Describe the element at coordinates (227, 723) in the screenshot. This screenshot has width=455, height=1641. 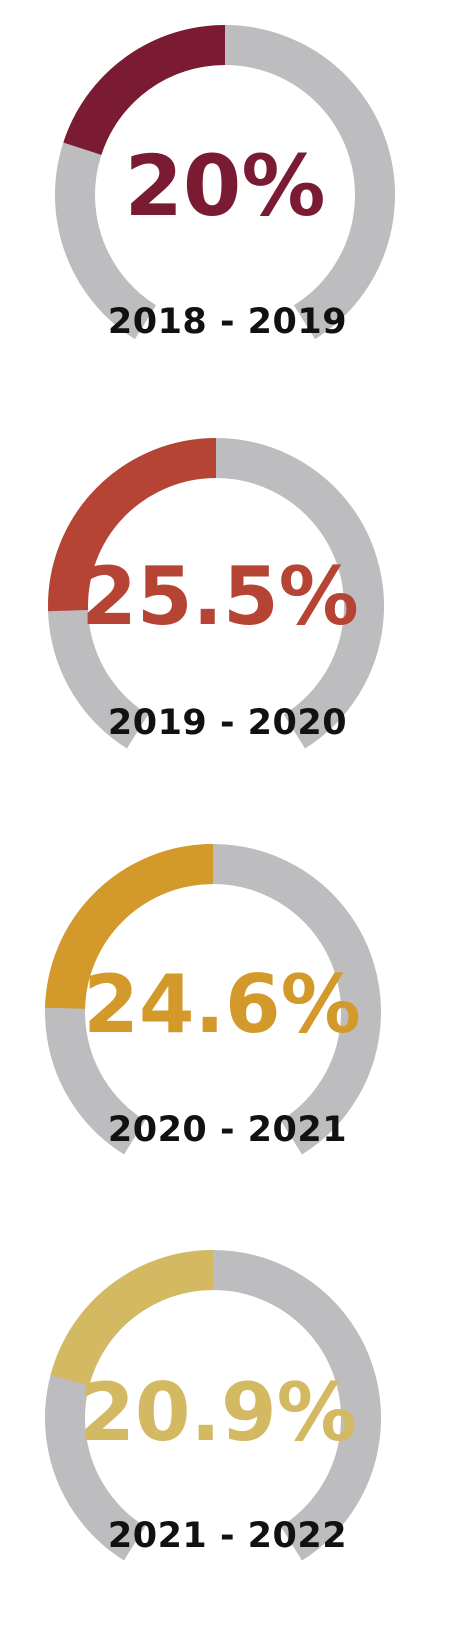
I see `gauge-period-label: 2019 - 2020` at that location.